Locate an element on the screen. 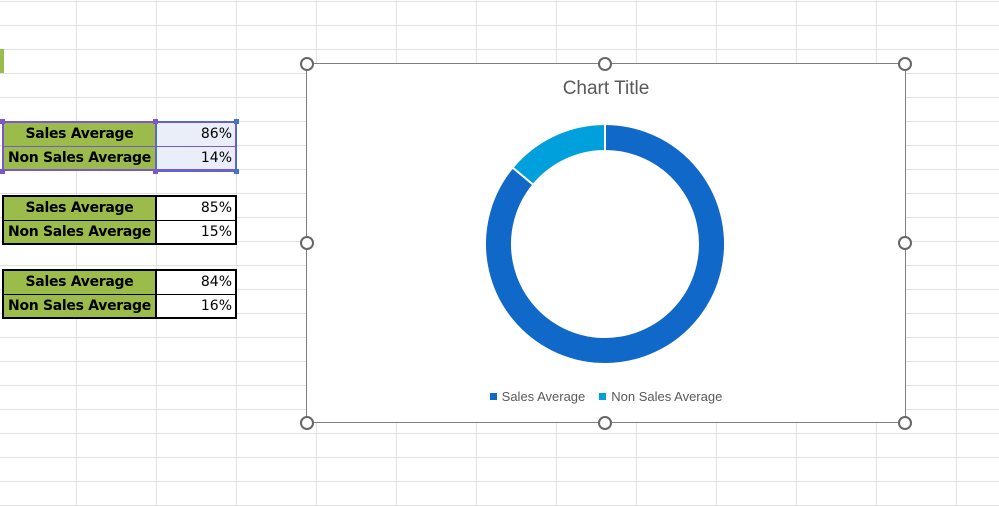  value-cell: 85% is located at coordinates (216, 208).